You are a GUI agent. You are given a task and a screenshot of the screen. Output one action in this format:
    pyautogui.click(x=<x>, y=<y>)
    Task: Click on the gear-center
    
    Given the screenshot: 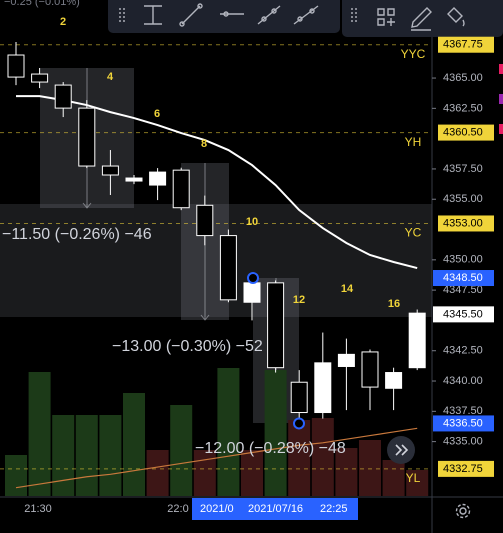 What is the action you would take?
    pyautogui.click(x=463, y=511)
    